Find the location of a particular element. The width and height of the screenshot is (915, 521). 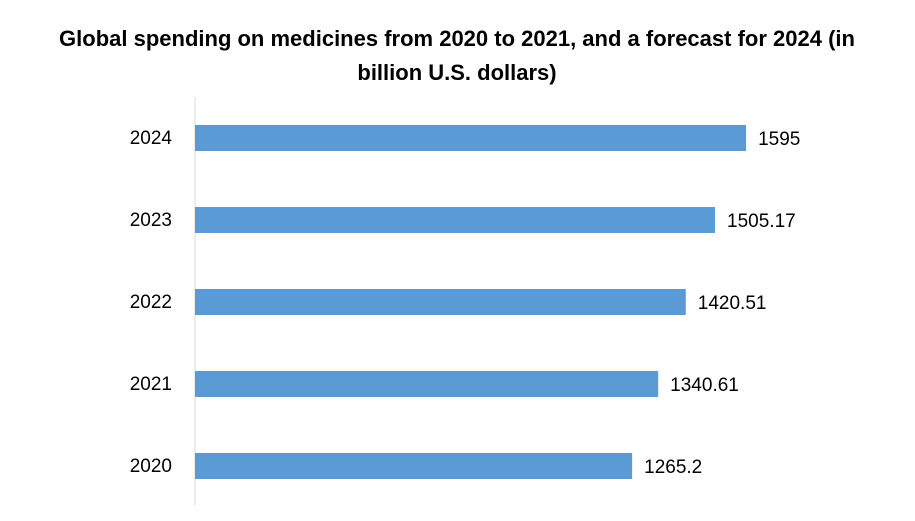

y-tick-label: 2020 is located at coordinates (151, 466).